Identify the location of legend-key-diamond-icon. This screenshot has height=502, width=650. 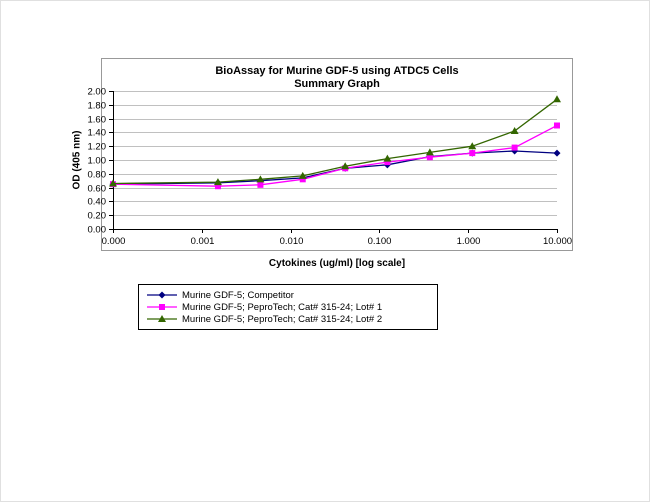
(162, 295).